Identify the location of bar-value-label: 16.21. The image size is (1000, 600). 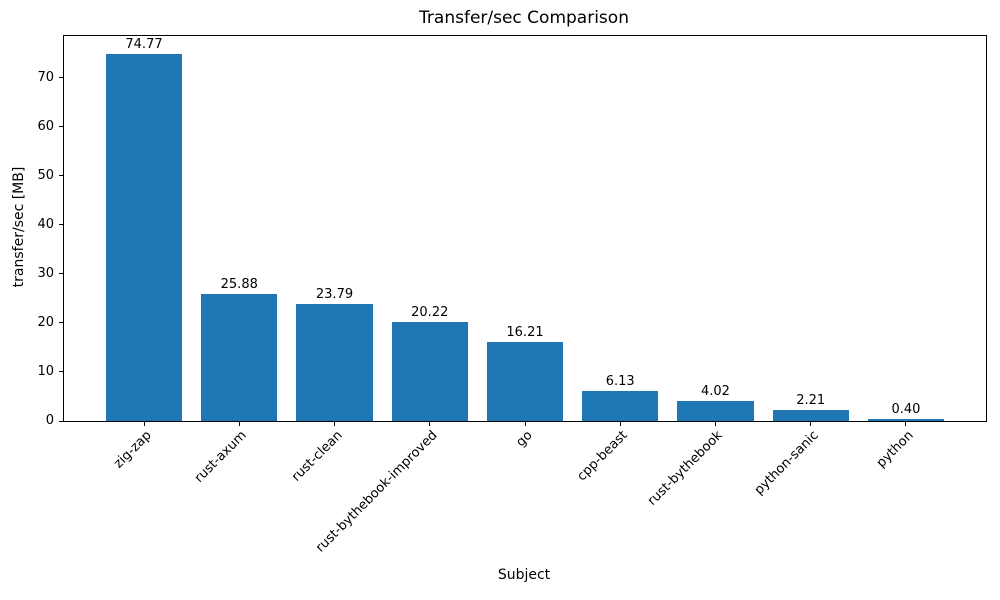
(525, 332).